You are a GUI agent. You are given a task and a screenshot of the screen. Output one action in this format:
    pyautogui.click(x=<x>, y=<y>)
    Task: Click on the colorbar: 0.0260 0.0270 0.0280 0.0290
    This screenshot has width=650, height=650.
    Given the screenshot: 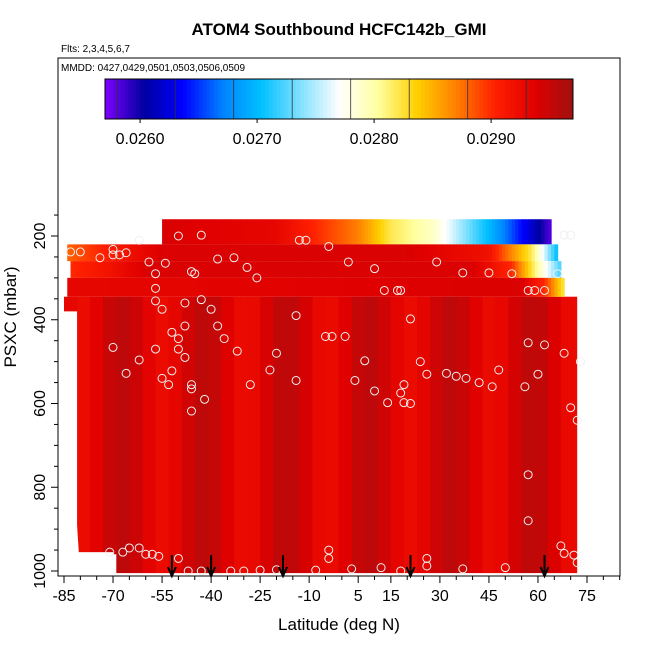 What is the action you would take?
    pyautogui.click(x=339, y=113)
    